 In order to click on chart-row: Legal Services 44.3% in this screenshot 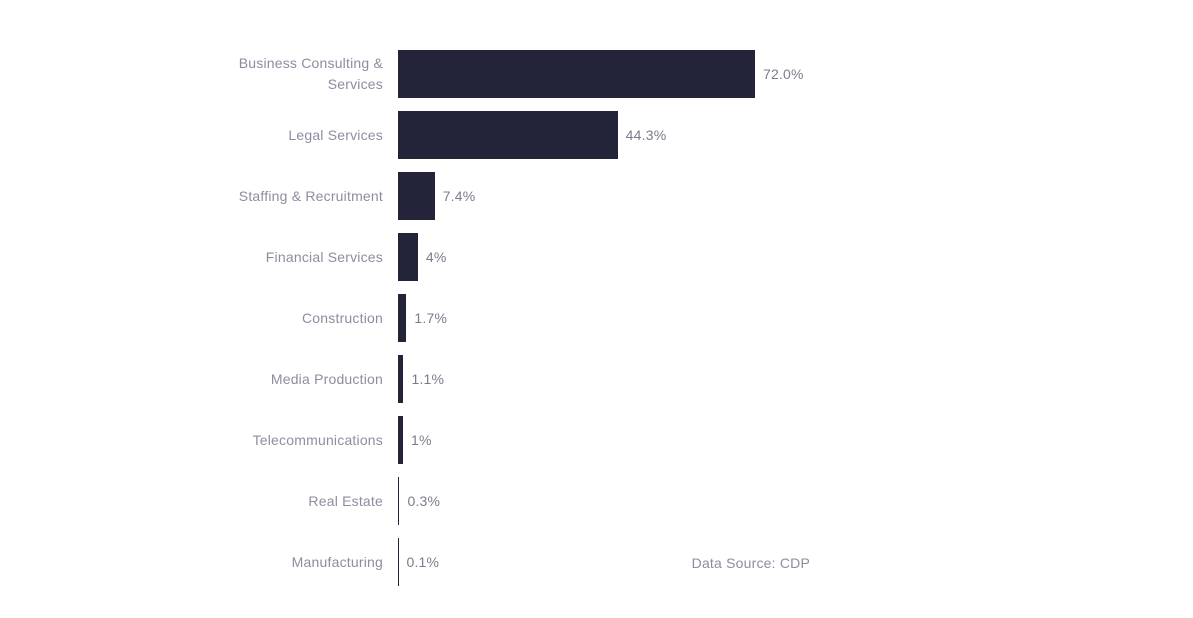, I will do `click(596, 135)`.